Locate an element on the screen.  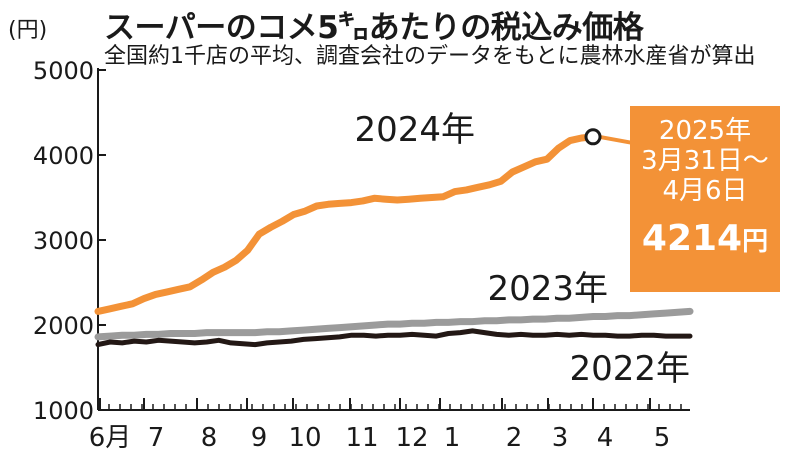
latest-point-marker is located at coordinates (593, 137).